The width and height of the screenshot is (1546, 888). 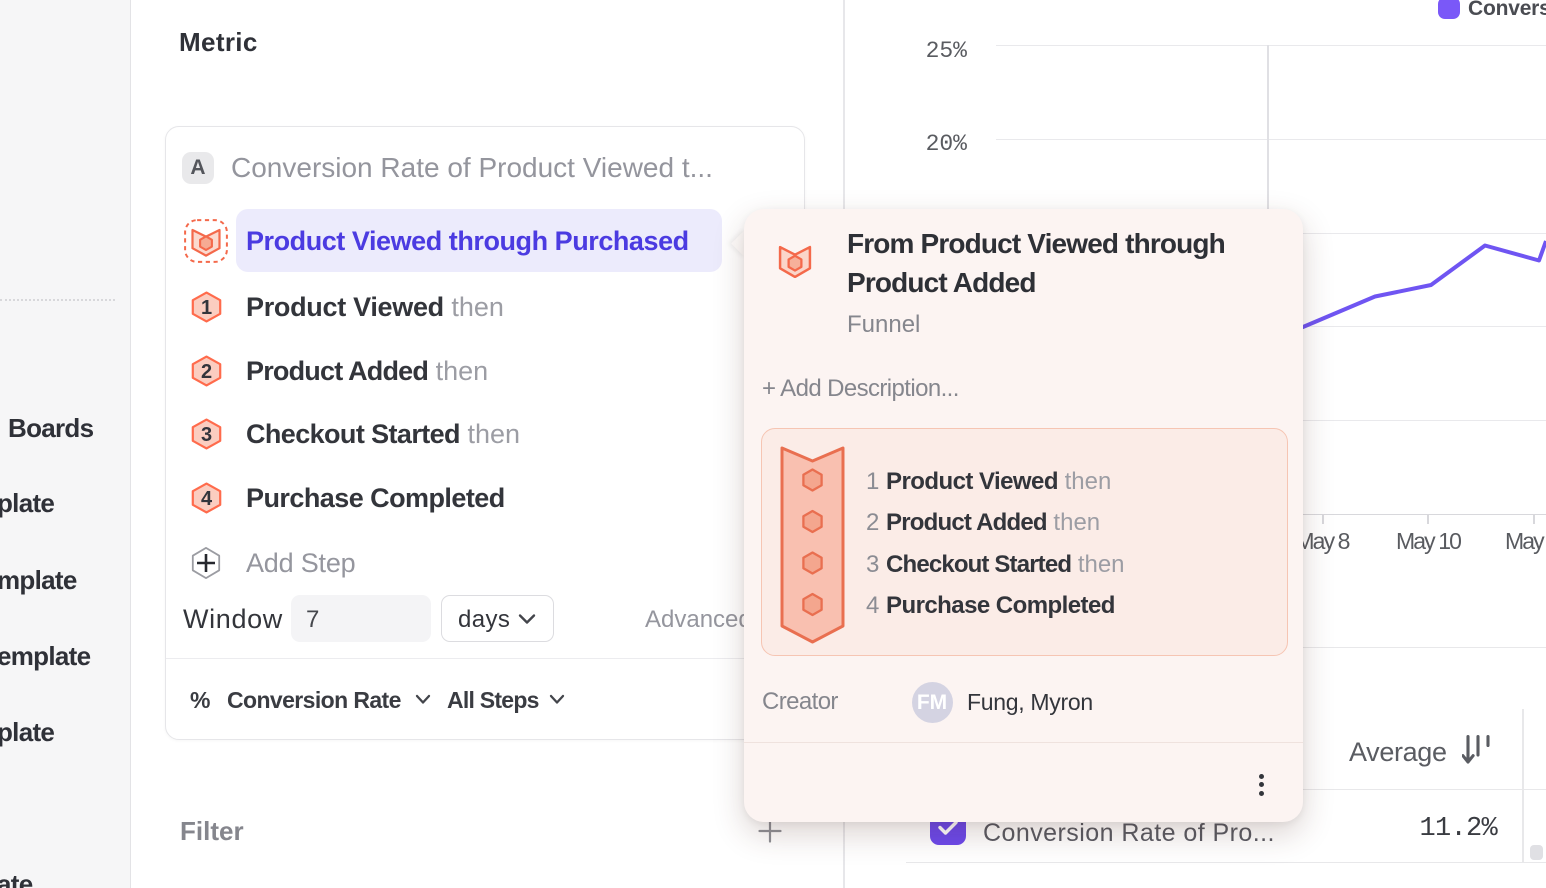 What do you see at coordinates (206, 308) in the screenshot?
I see `svg-text: 1` at bounding box center [206, 308].